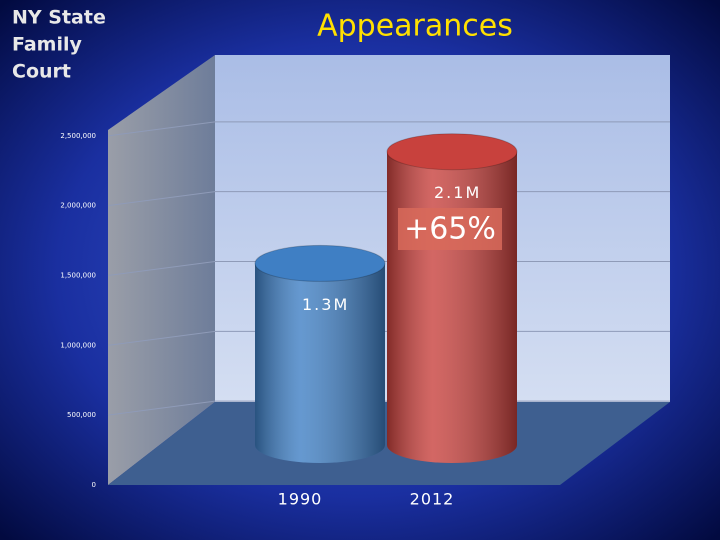  Describe the element at coordinates (415, 26) in the screenshot. I see `chart-title: Appearances` at that location.